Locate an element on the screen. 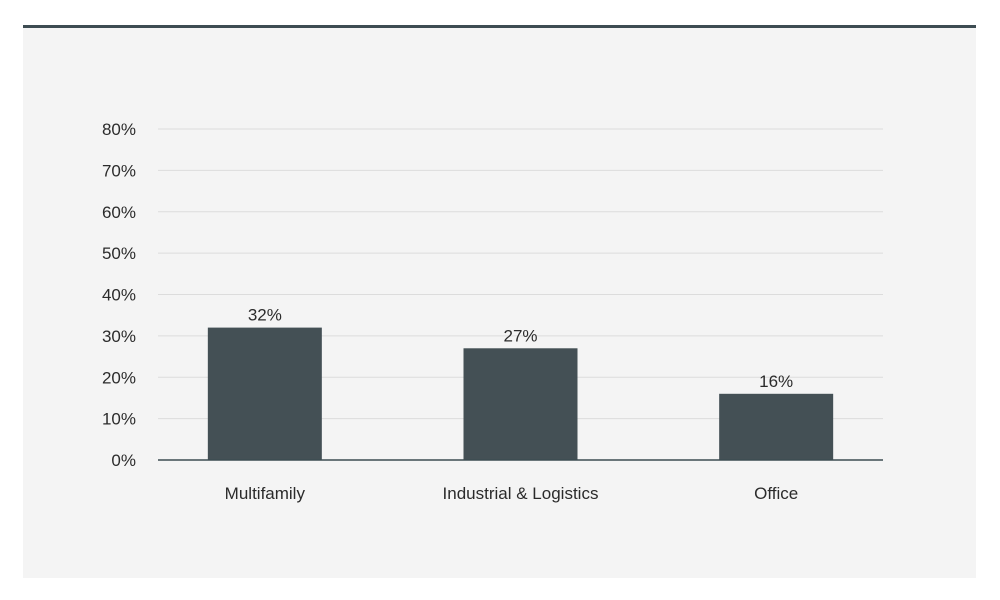 This screenshot has width=1000, height=600. data-label: 16% is located at coordinates (776, 381).